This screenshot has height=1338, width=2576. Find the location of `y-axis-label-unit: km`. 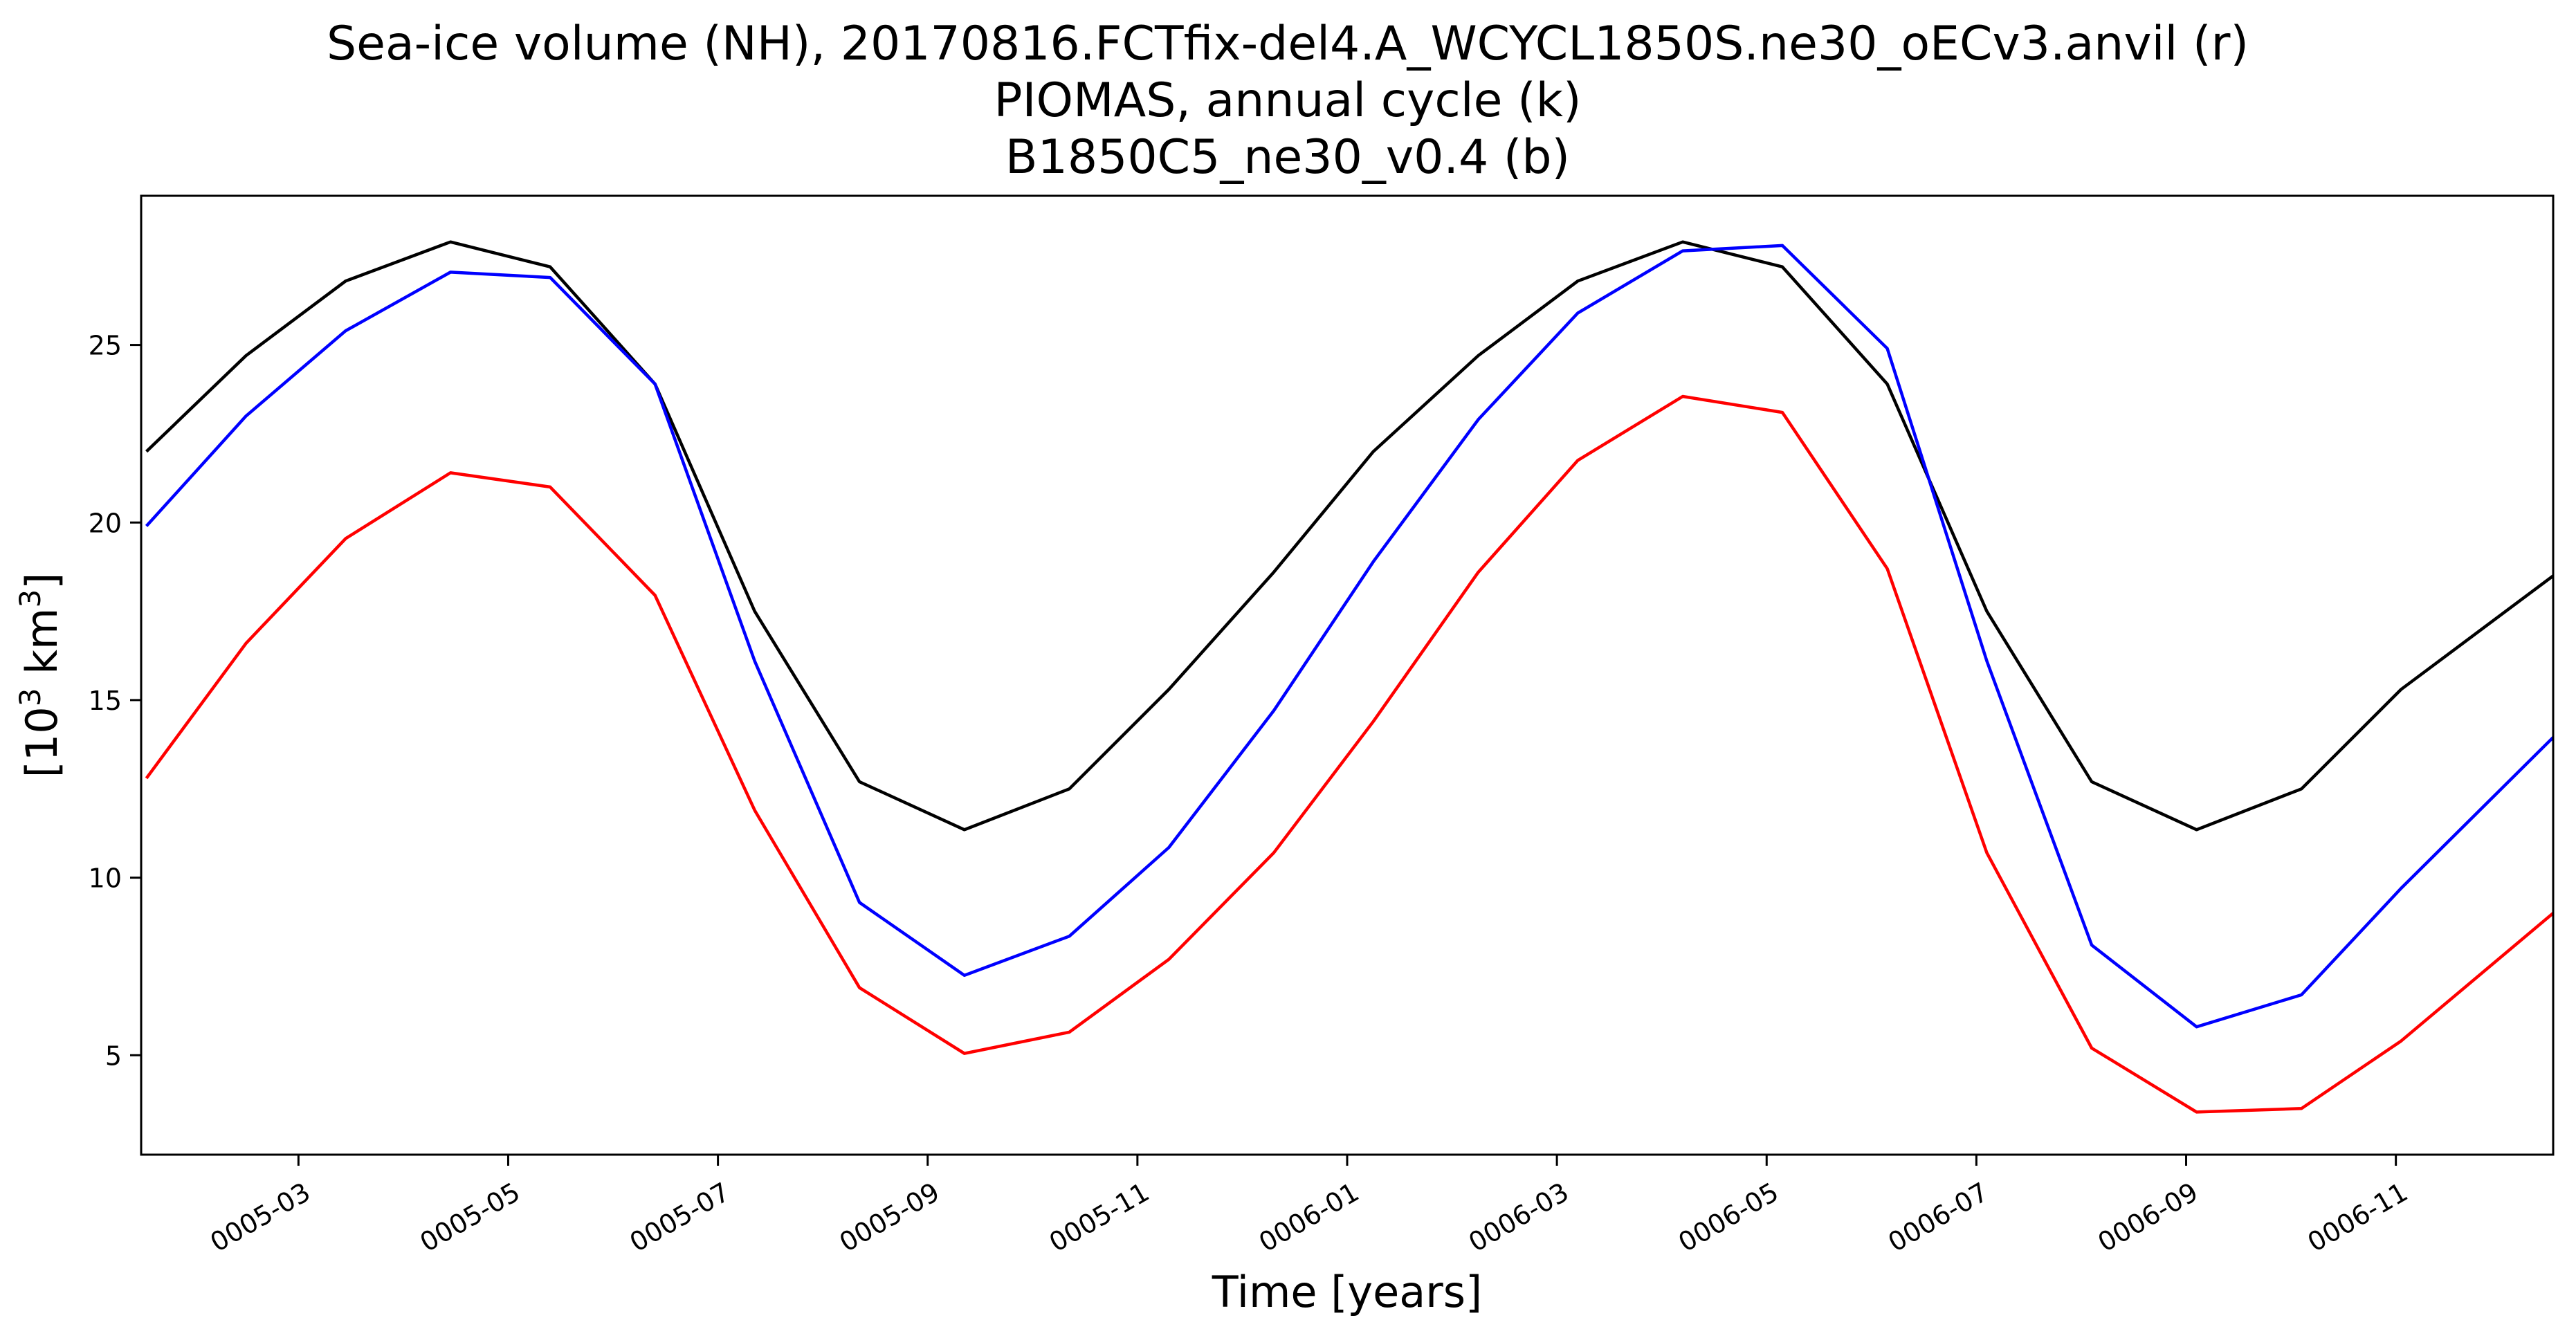

y-axis-label-unit: km is located at coordinates (42, 648).